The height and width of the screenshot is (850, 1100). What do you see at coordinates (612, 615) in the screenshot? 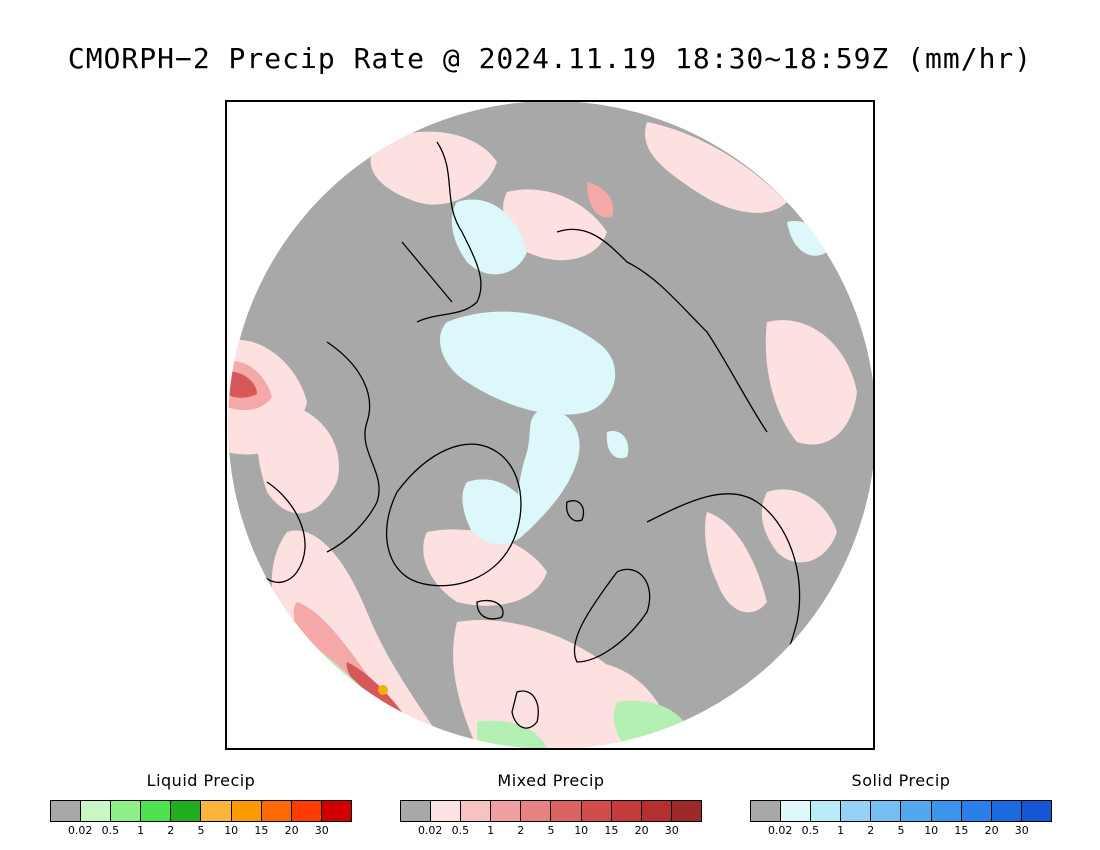
I see `coastline-scandinavia` at bounding box center [612, 615].